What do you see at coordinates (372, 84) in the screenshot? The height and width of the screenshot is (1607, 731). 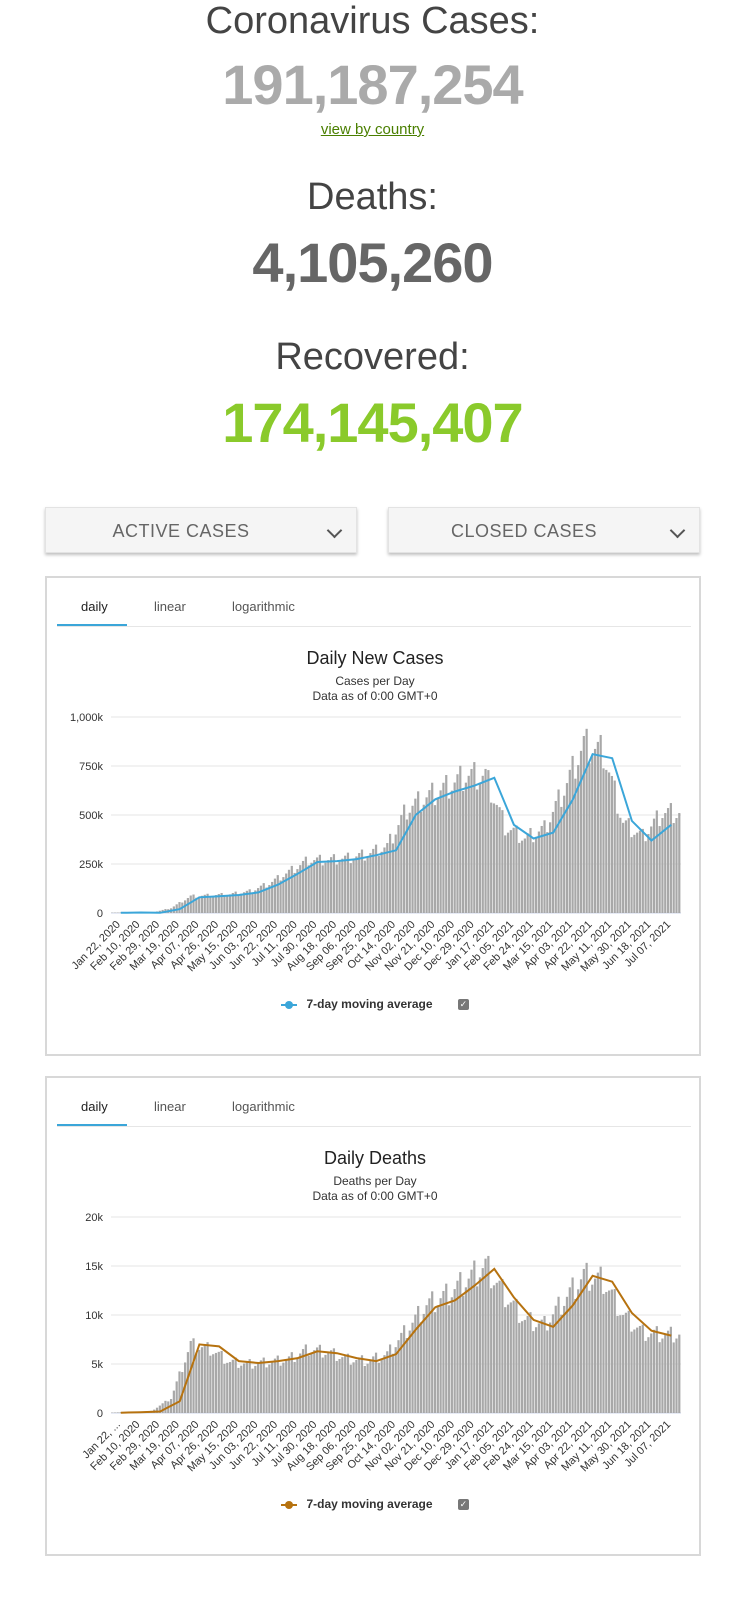 I see `cases-count: 191,187,254` at bounding box center [372, 84].